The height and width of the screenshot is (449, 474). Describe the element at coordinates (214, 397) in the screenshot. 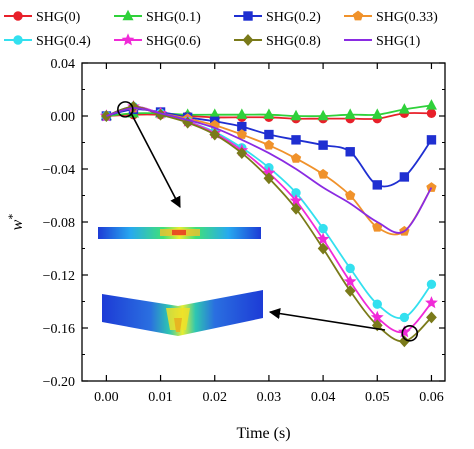

I see `x-tick-label-2: 0.02` at that location.